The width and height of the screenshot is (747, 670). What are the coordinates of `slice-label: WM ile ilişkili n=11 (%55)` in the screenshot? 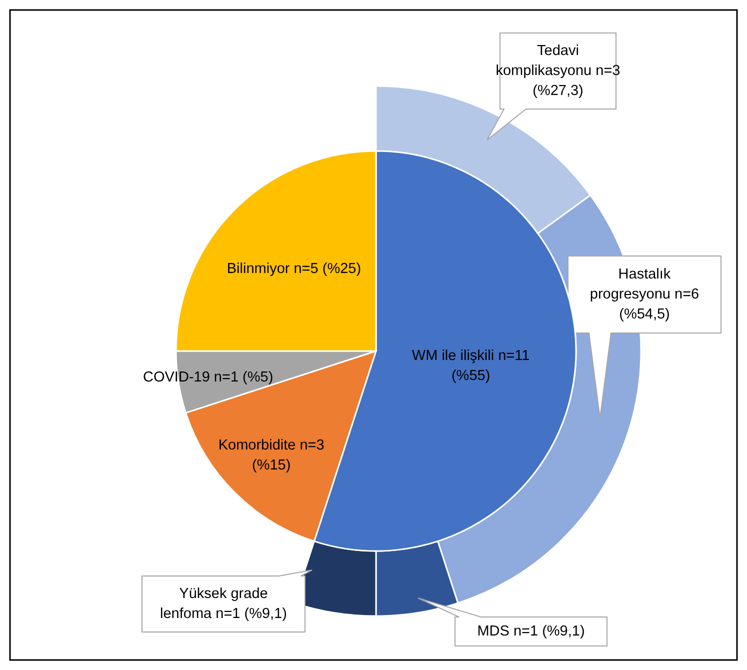 It's located at (471, 366).